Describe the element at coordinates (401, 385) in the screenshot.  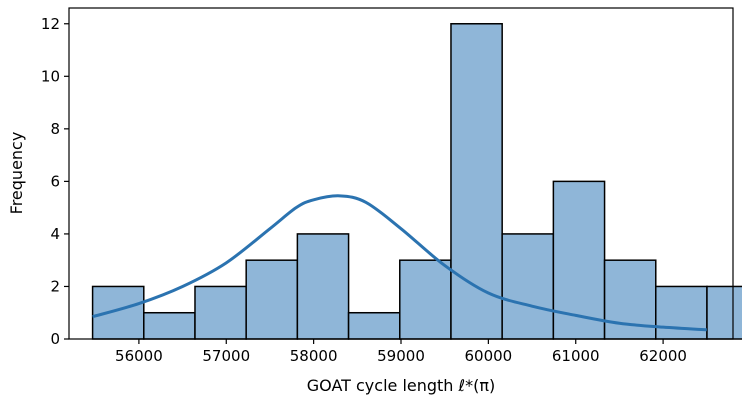
I see `x-axis-label: GOAT cycle length ℓ*(π)` at that location.